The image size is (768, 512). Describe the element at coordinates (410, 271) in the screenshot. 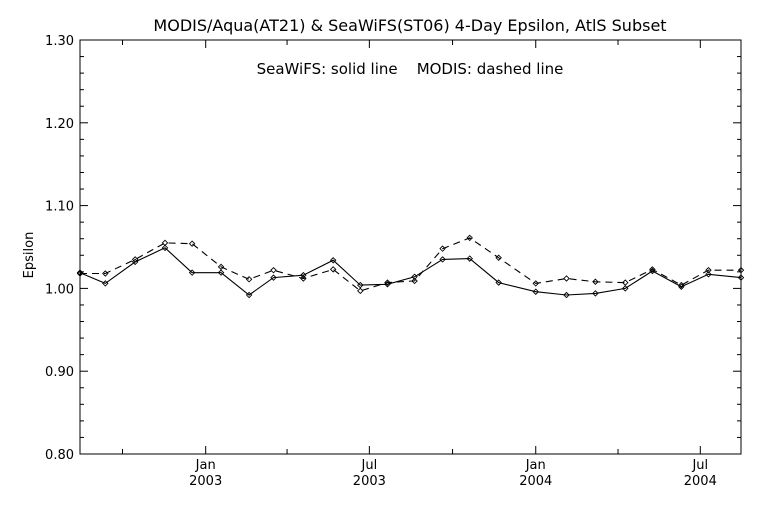

I see `seawifs-line` at that location.